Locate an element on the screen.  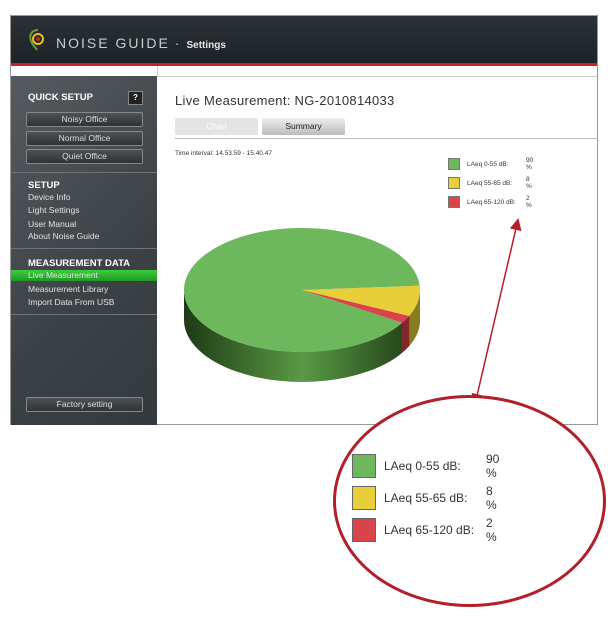
user-manual-link: User Manual is located at coordinates (52, 224).